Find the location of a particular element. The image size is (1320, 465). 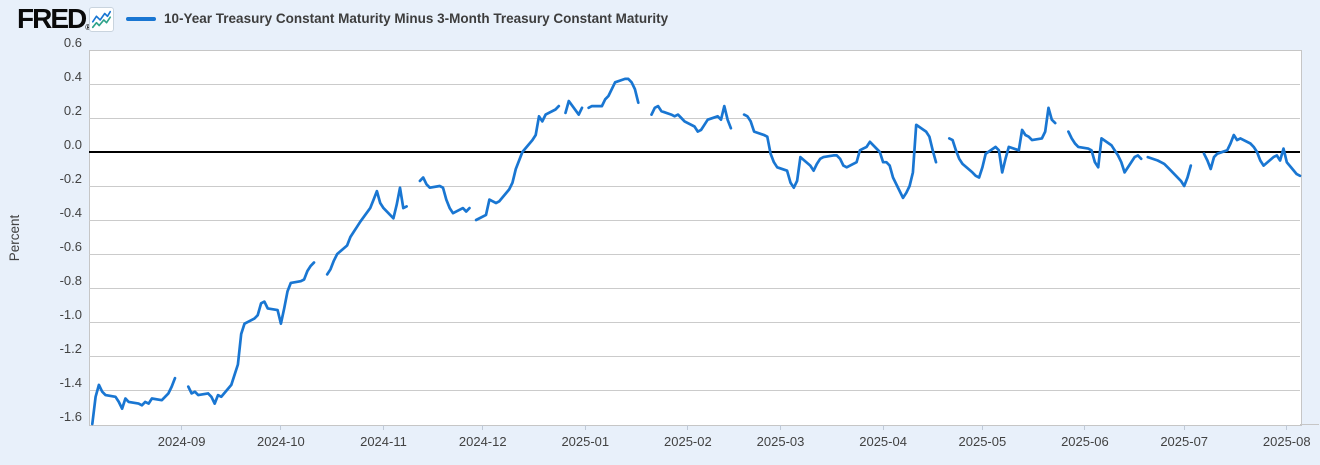

x-tick-label: 2025-04 is located at coordinates (883, 441).